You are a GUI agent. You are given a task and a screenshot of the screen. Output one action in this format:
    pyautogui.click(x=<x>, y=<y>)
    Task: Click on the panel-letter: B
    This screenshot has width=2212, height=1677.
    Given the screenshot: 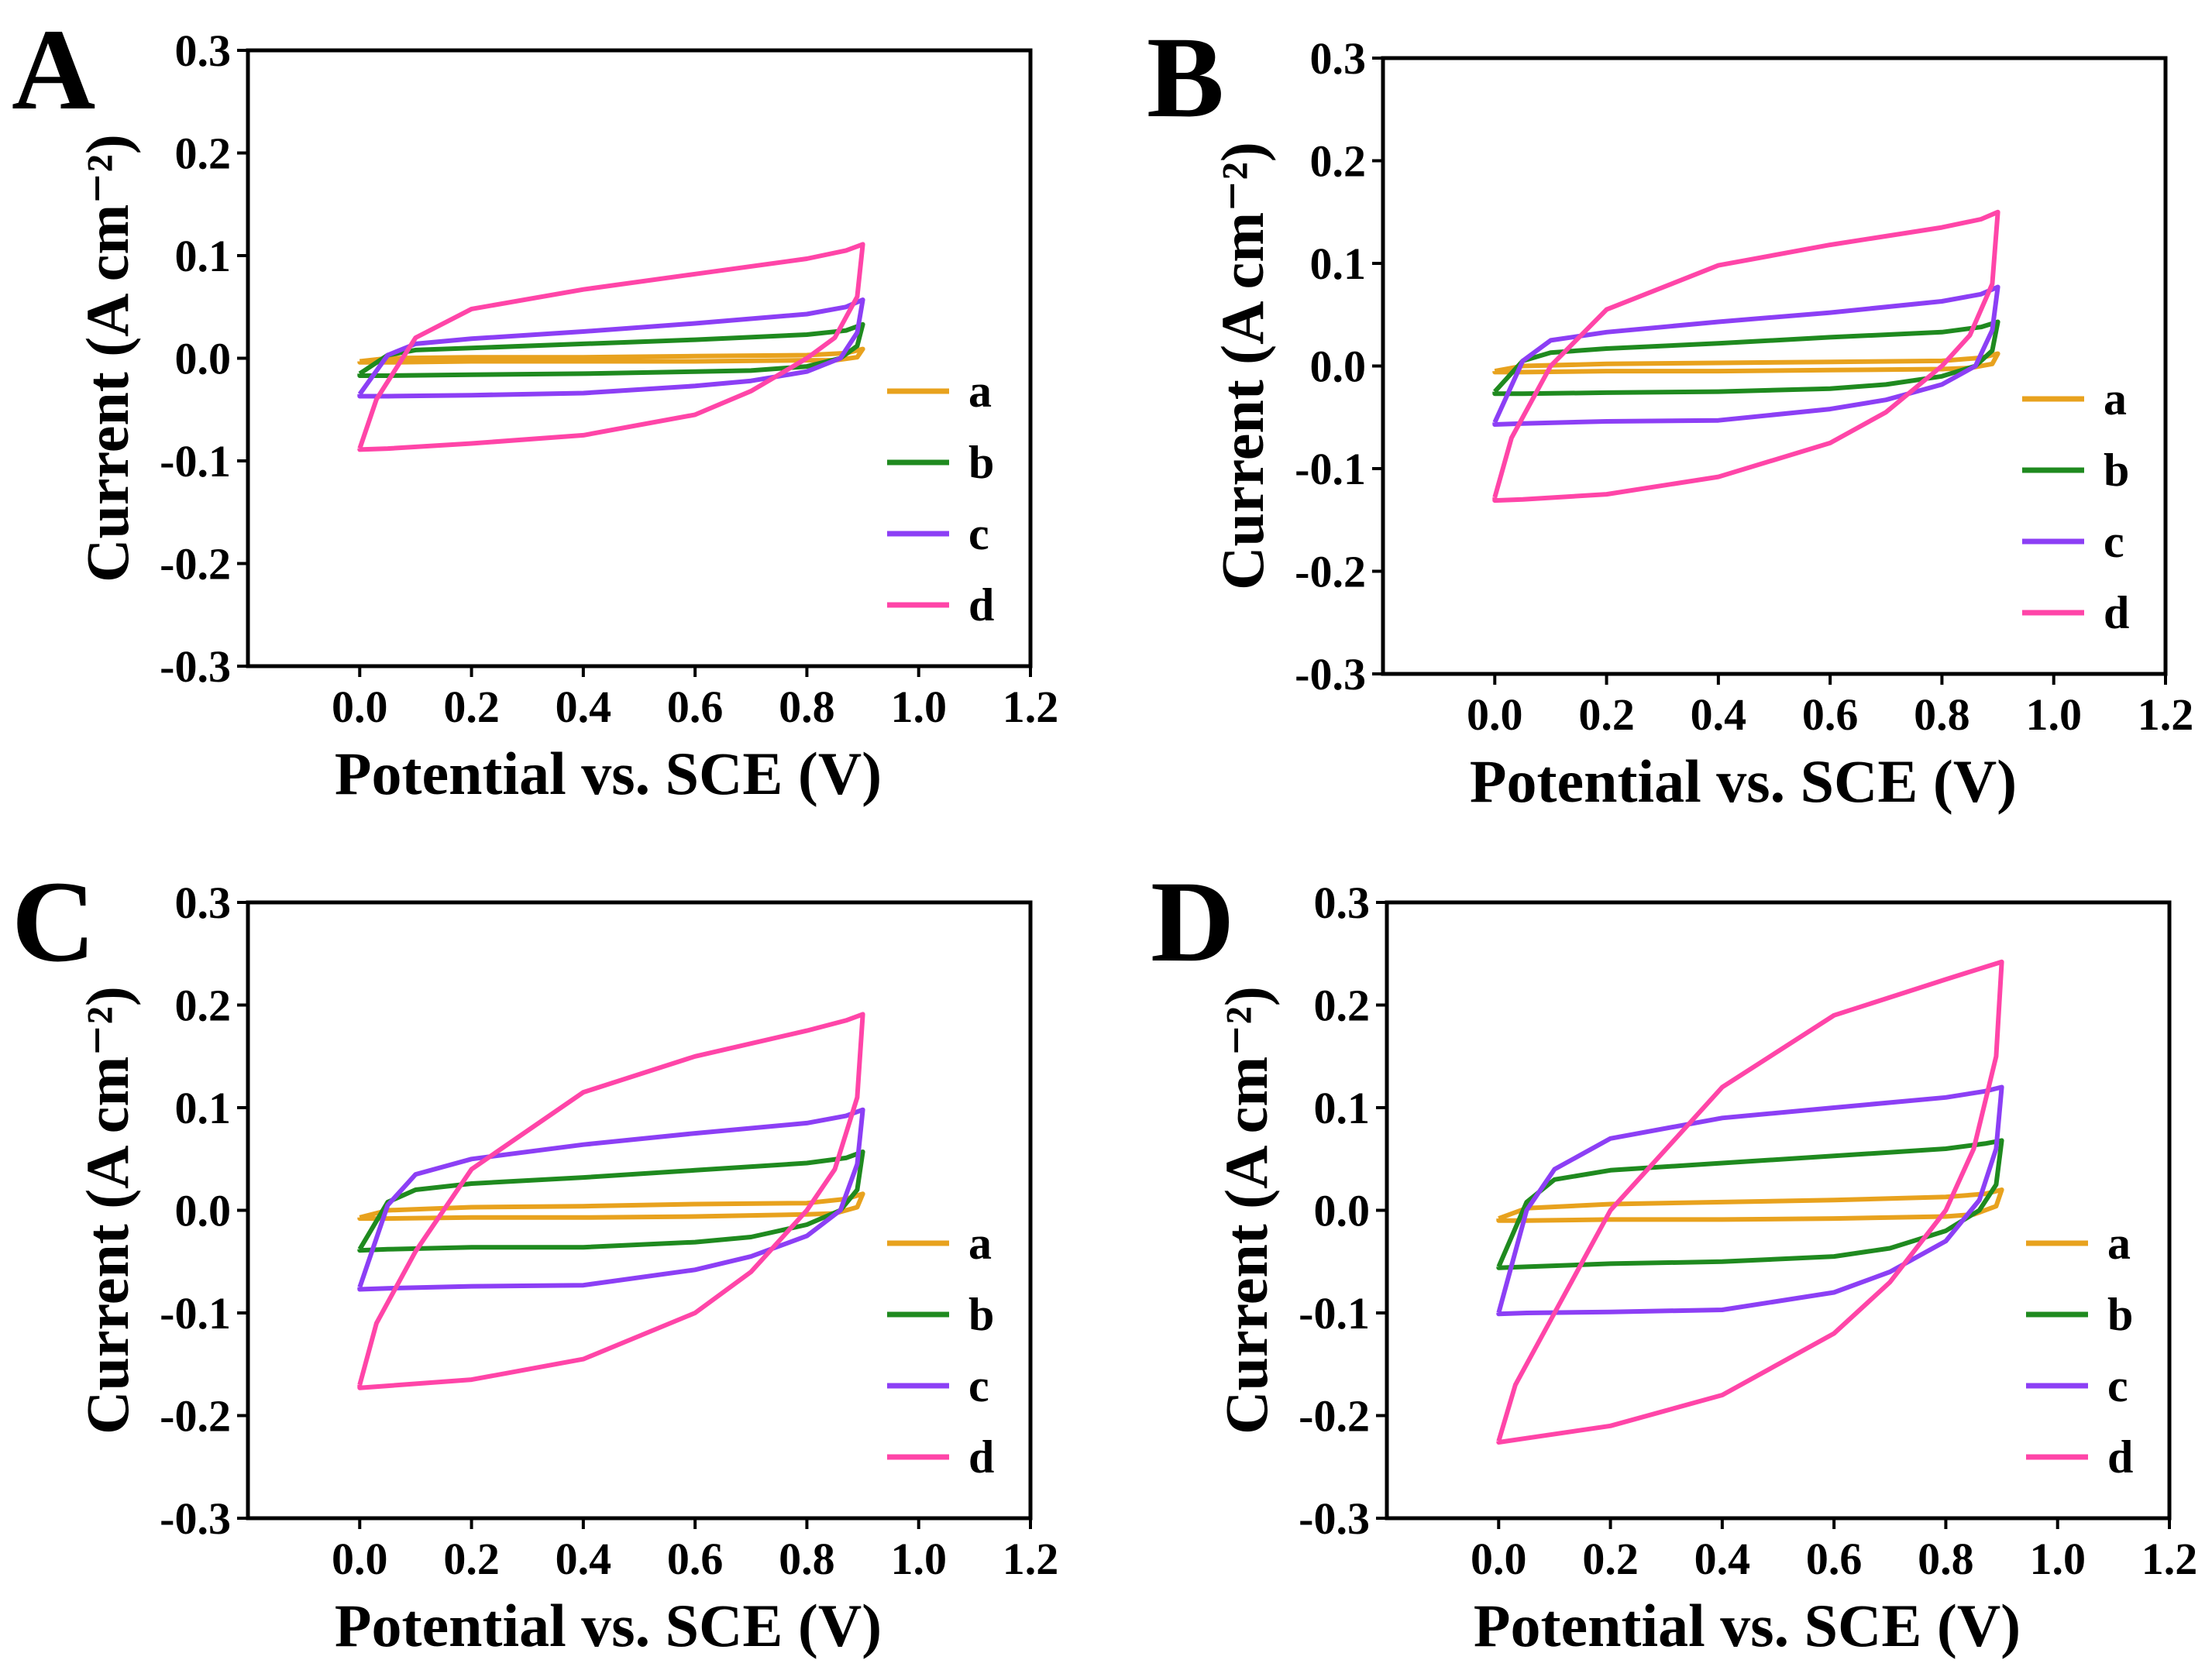 What is the action you would take?
    pyautogui.click(x=1185, y=77)
    